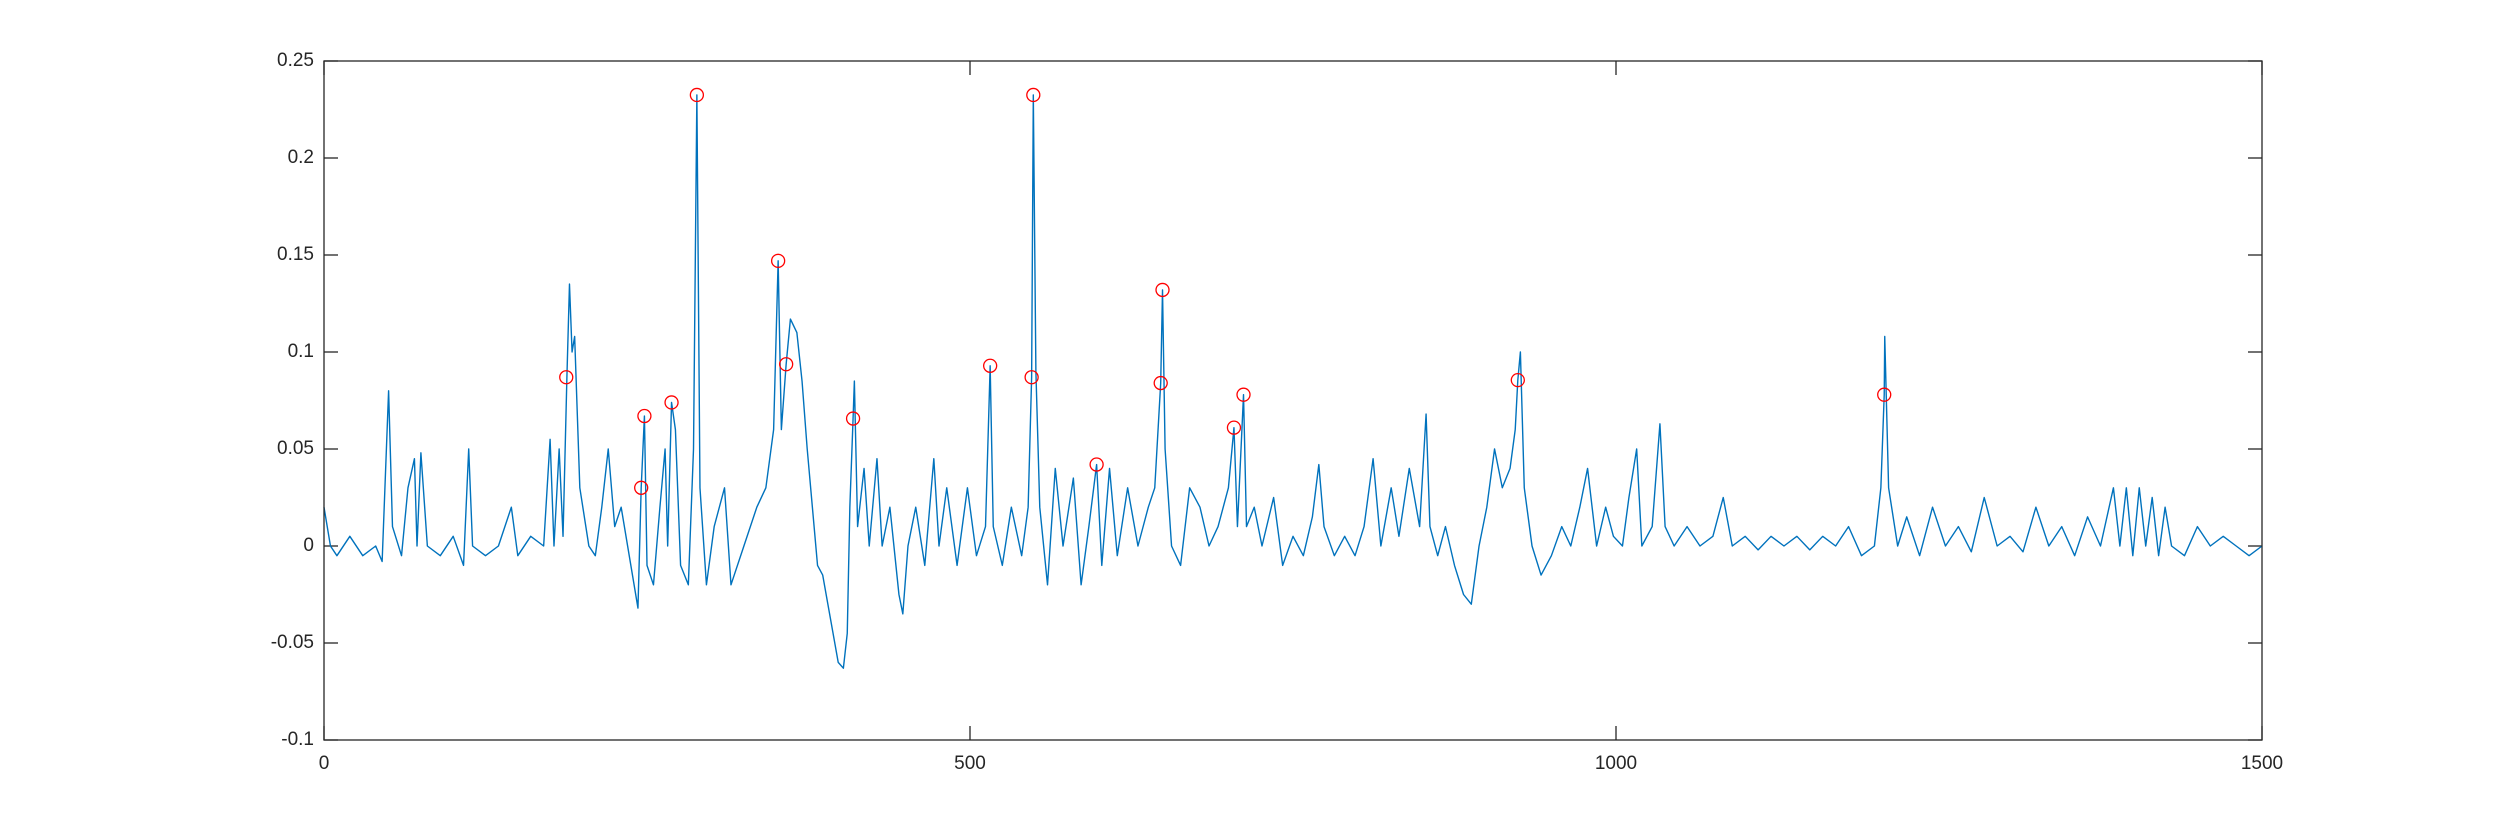 The height and width of the screenshot is (833, 2500). Describe the element at coordinates (292, 642) in the screenshot. I see `y-tick-label: -0.05` at that location.